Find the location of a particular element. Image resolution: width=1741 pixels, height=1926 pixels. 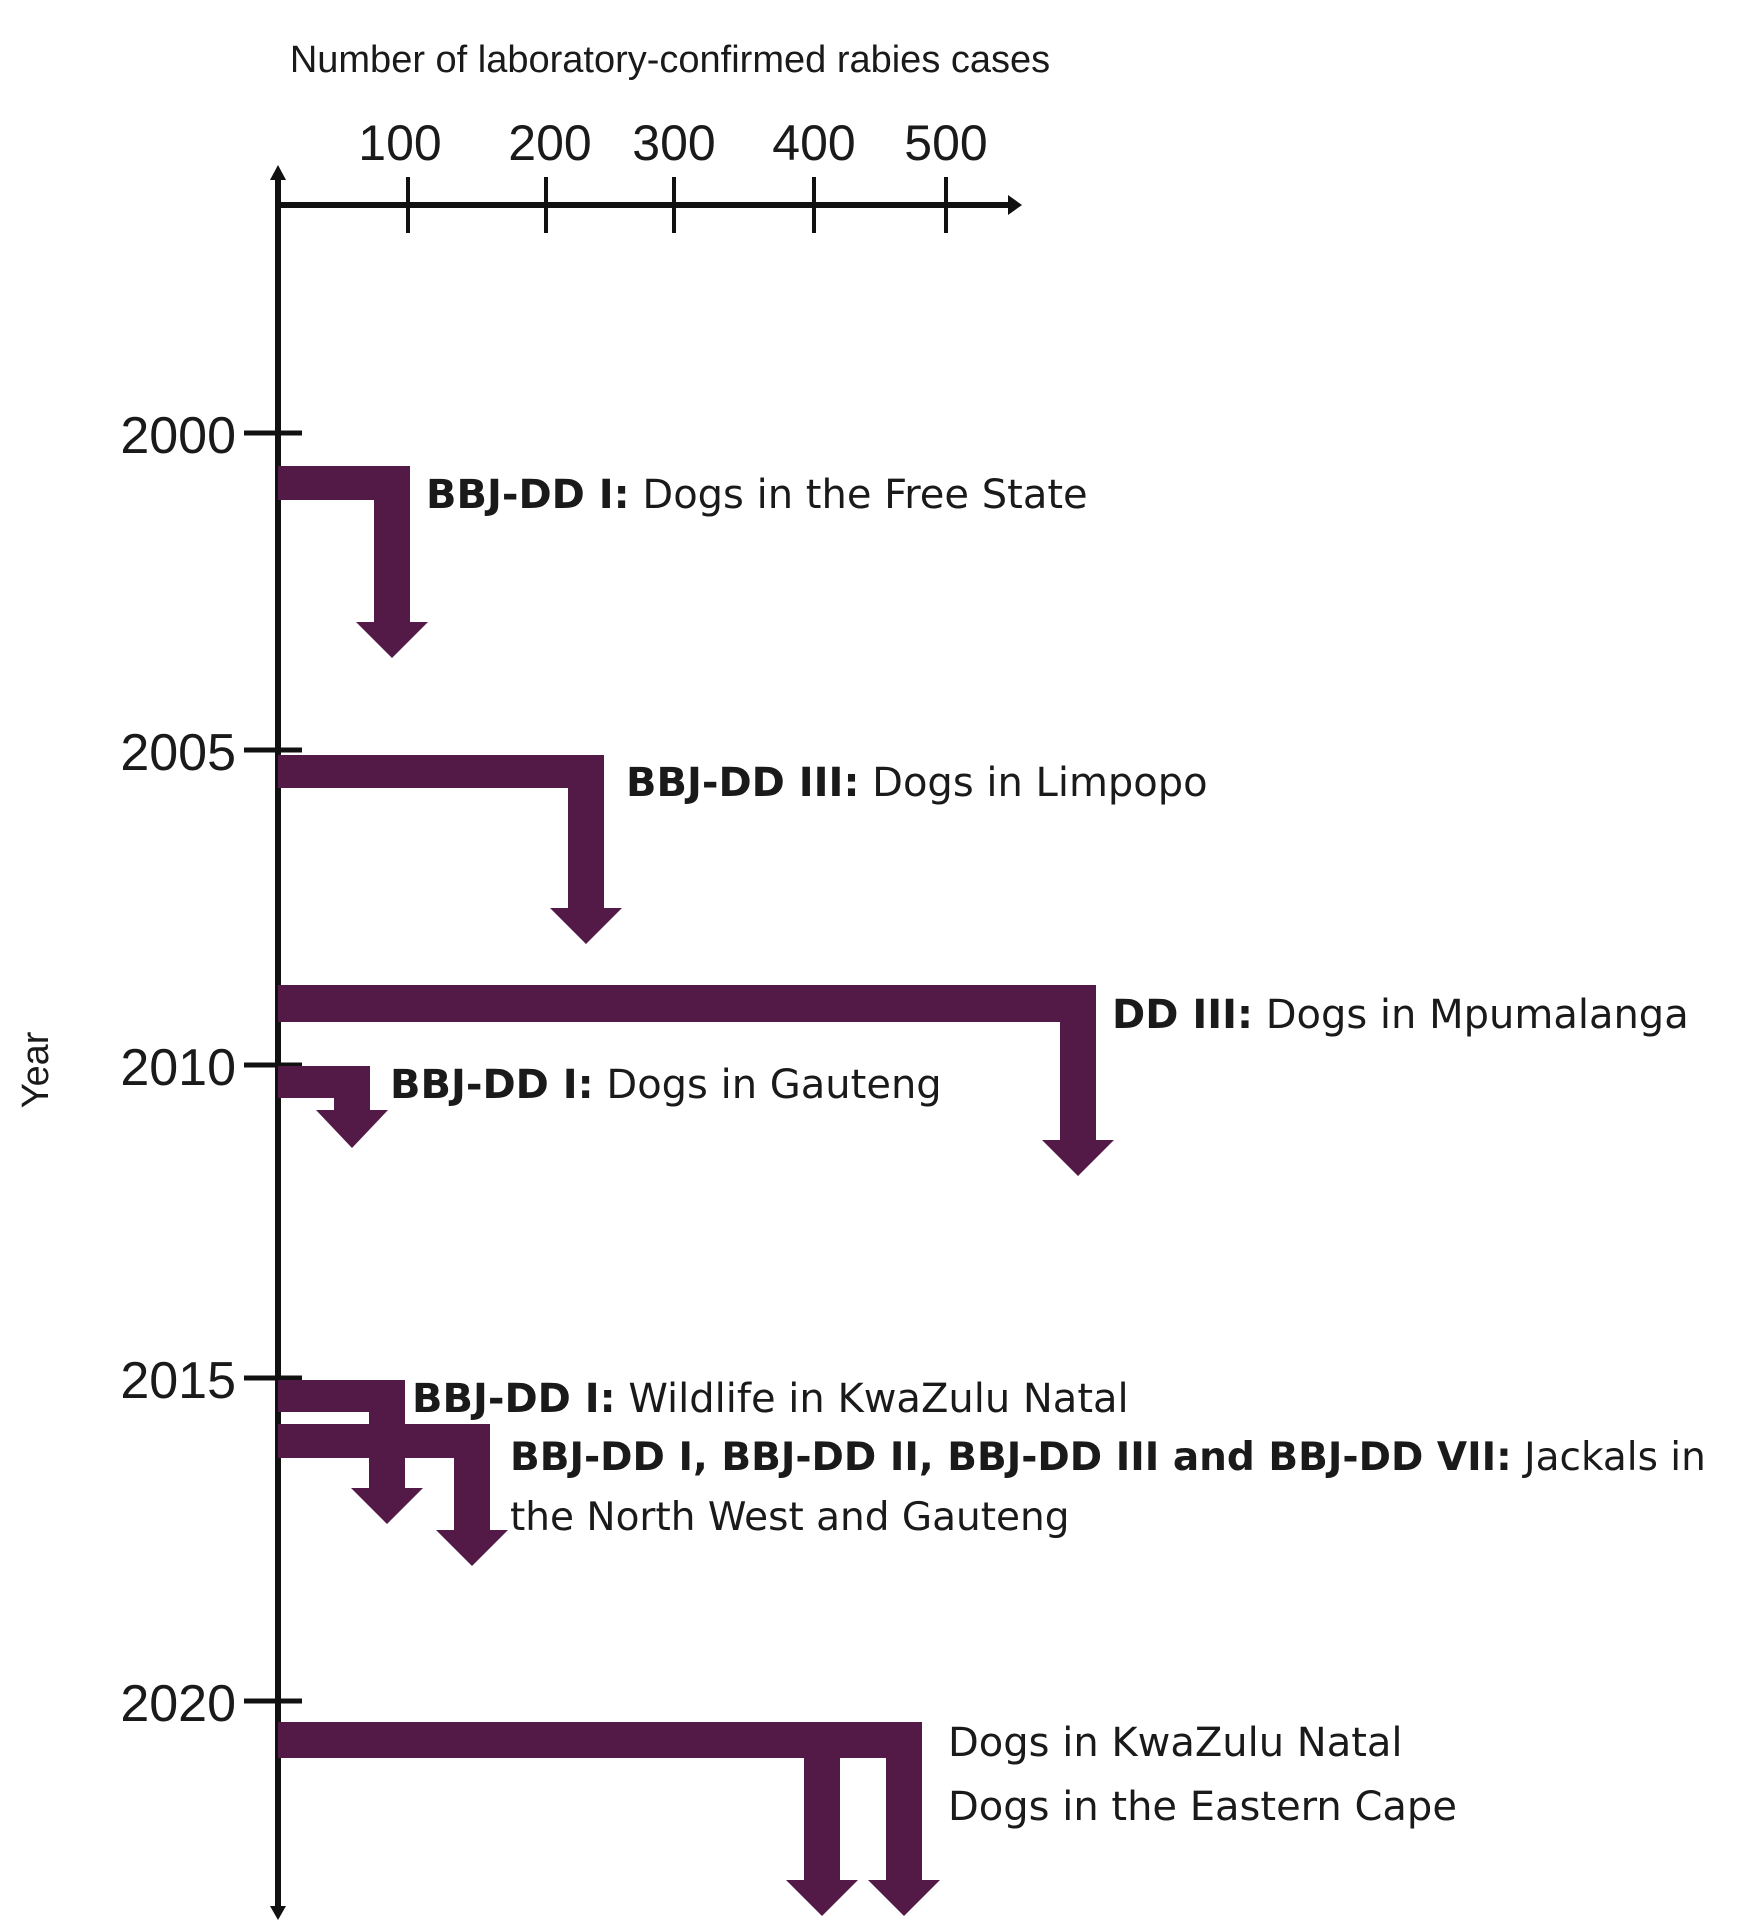

x-tick-label-400: 400 is located at coordinates (813, 143).